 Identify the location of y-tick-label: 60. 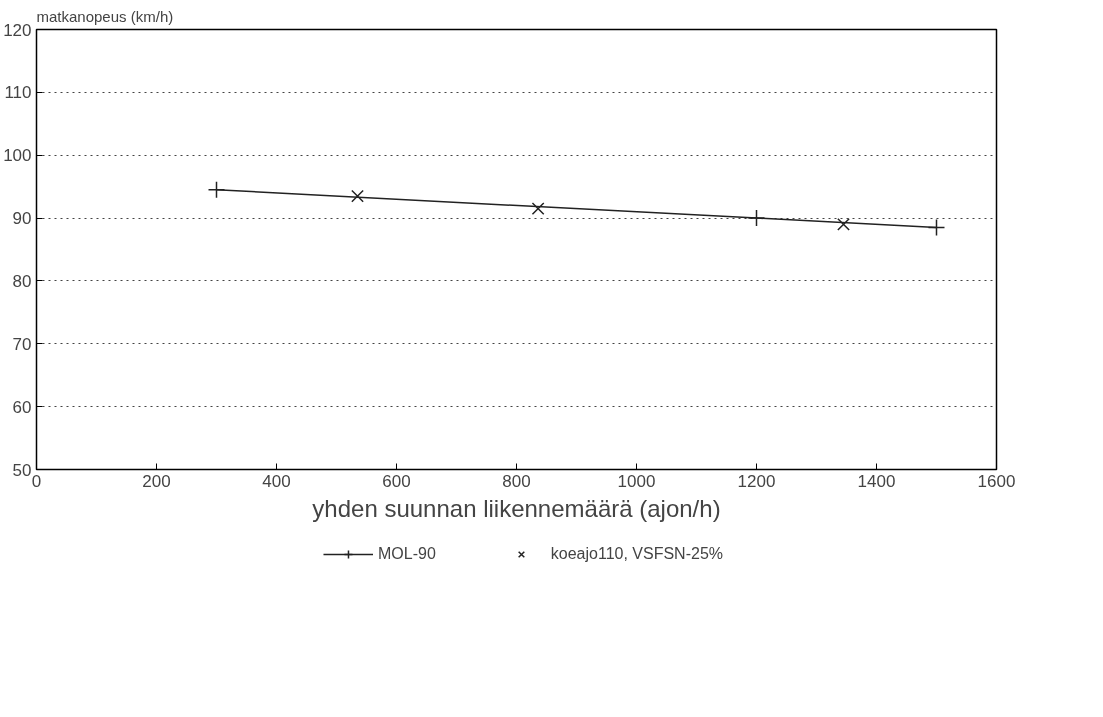
(22, 407).